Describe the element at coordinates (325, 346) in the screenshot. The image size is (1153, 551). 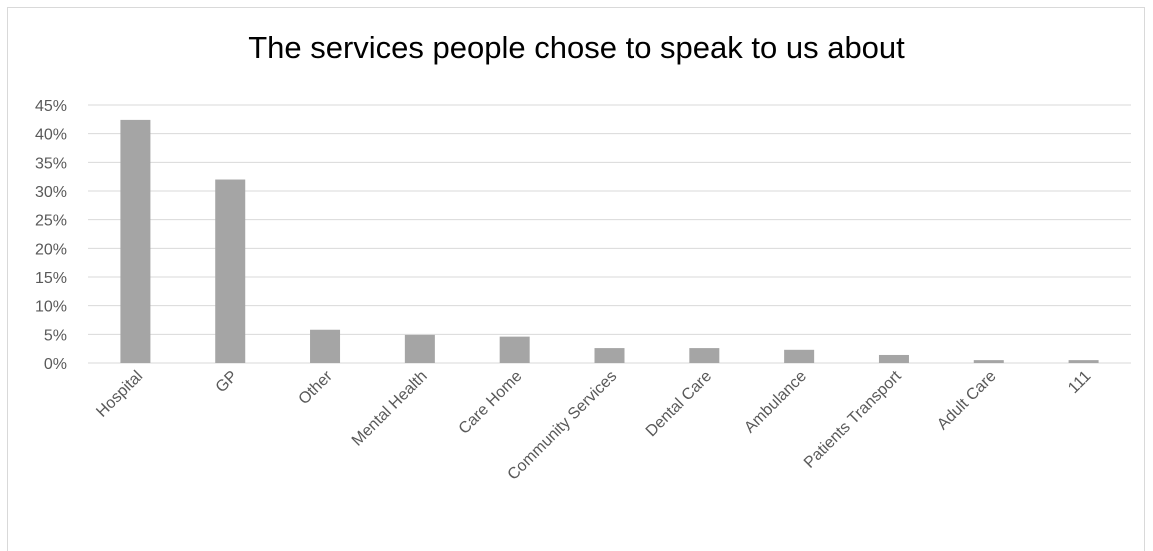
I see `bar-other` at that location.